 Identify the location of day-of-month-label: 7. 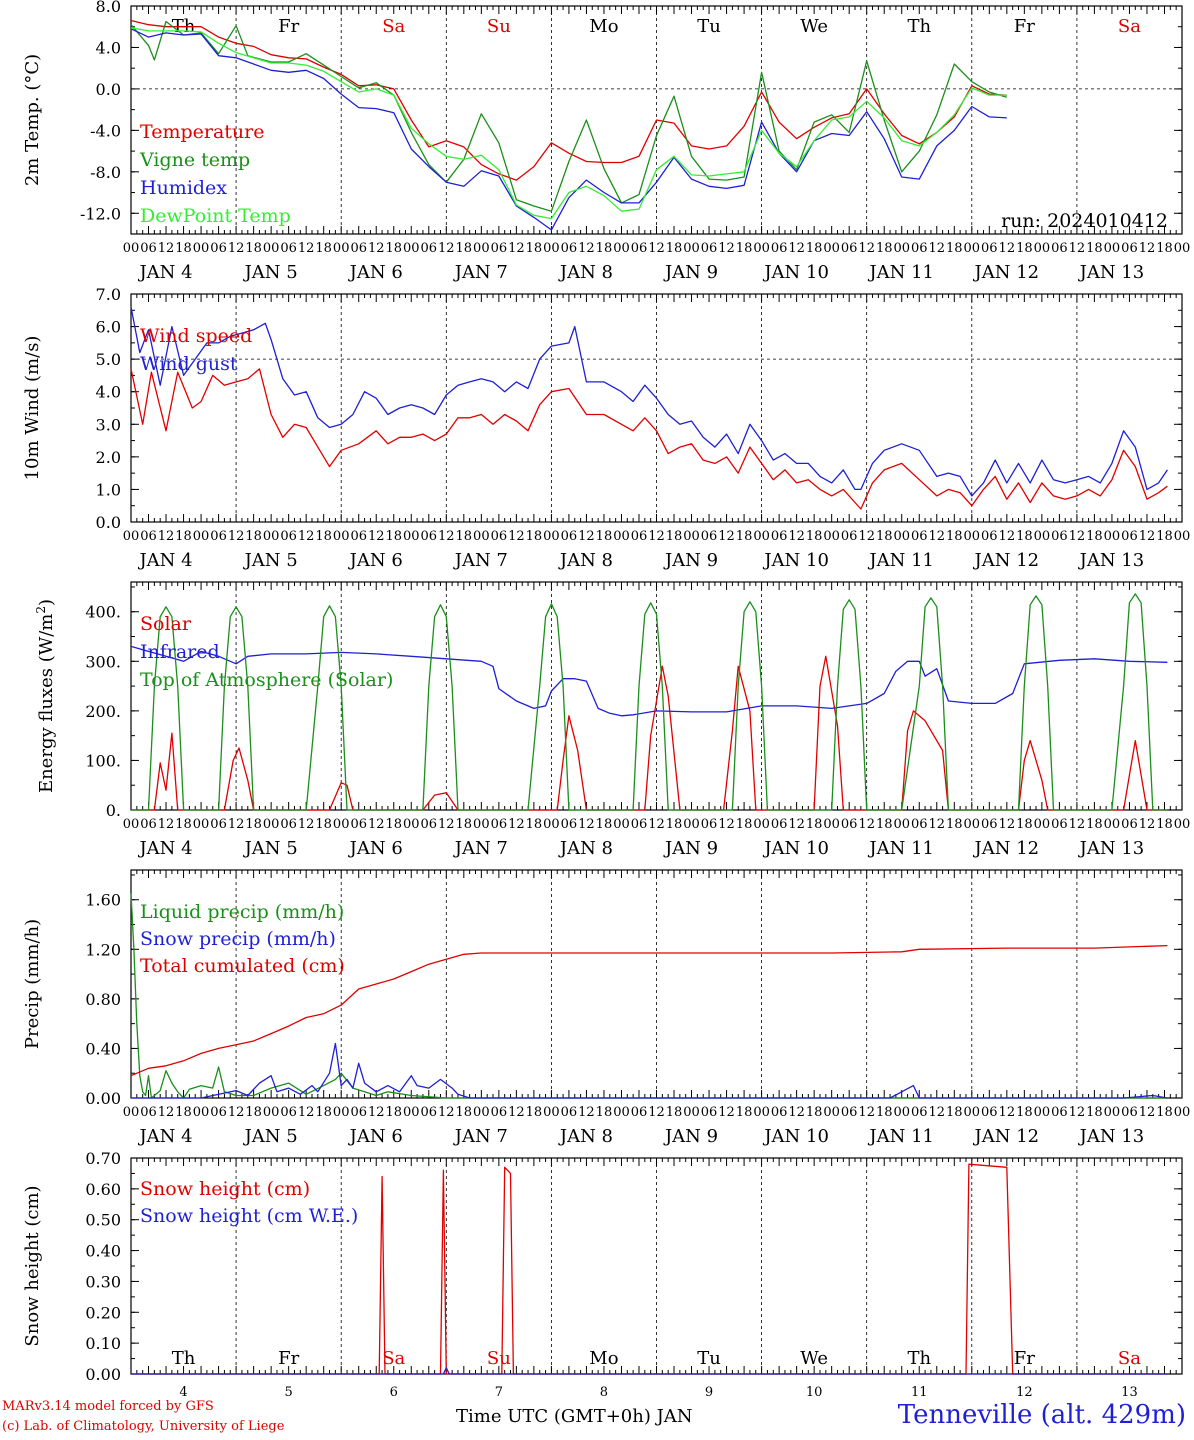
(499, 1392).